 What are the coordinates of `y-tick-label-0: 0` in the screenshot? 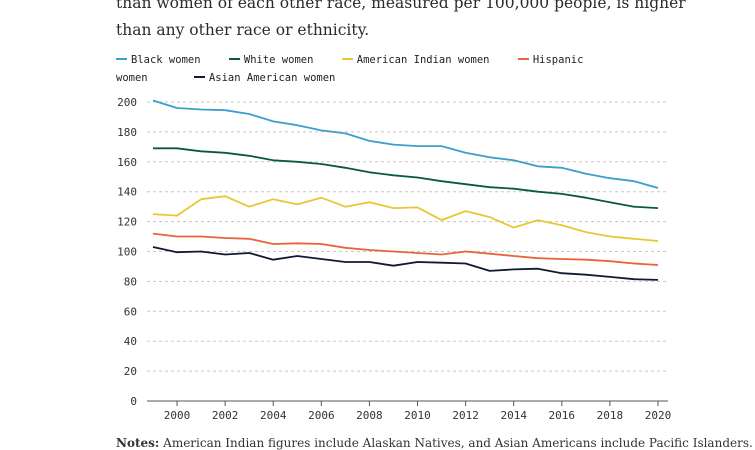 It's located at (133, 401).